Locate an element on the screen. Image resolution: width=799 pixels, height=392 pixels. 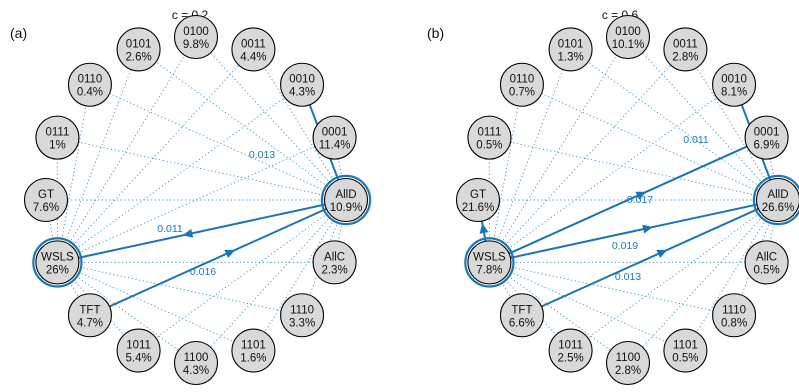
strategy-name: 0010 is located at coordinates (302, 80).